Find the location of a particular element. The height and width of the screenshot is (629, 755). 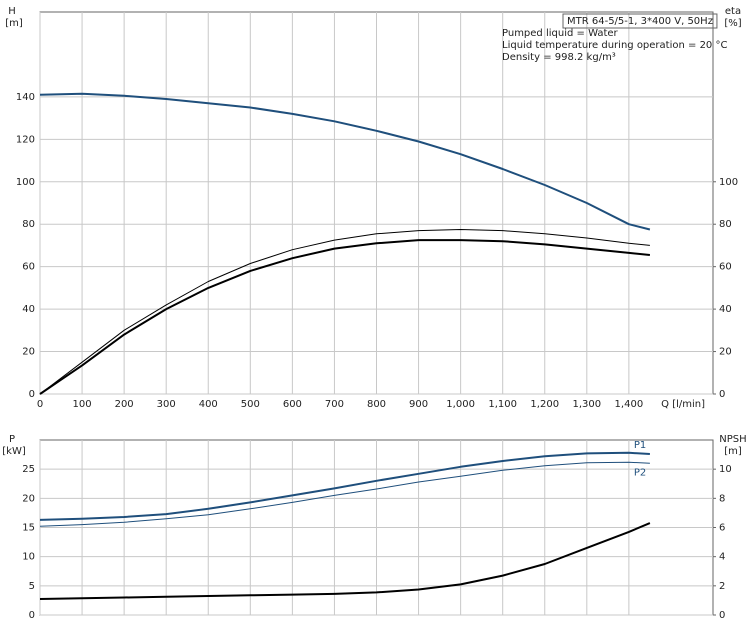

y-tick-label: 60 is located at coordinates (28, 267).